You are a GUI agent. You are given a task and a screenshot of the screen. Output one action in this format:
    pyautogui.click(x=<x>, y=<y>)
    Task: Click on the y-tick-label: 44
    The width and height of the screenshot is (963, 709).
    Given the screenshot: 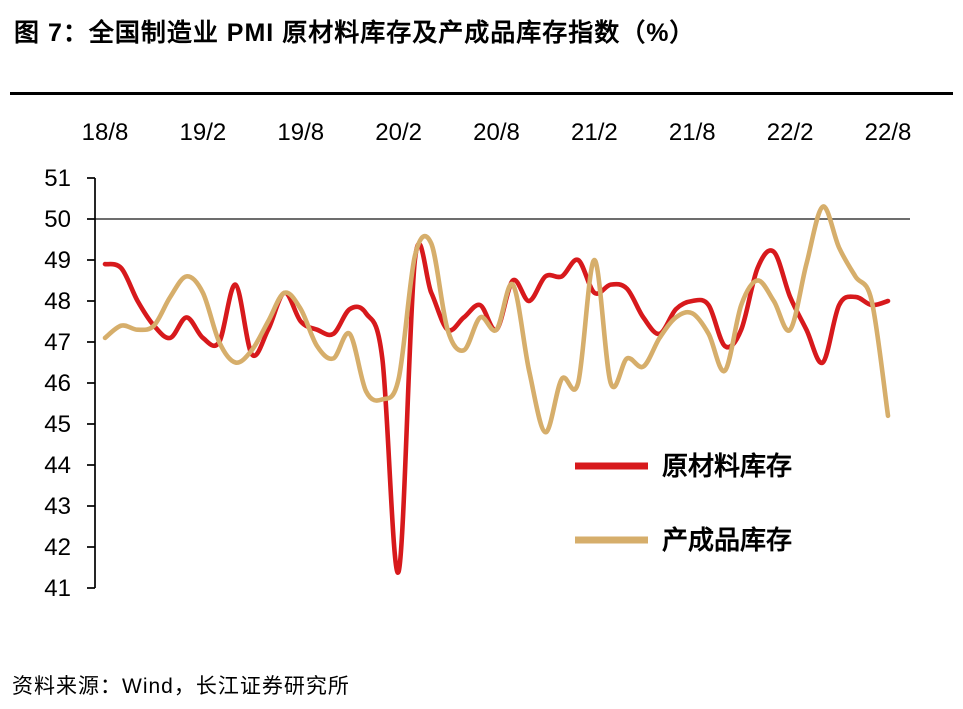 What is the action you would take?
    pyautogui.click(x=57, y=465)
    